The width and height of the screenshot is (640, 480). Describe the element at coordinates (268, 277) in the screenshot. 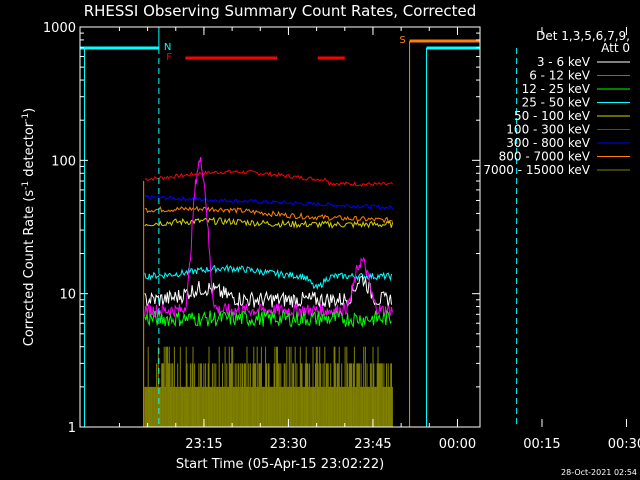

I see `series-25-50-kev` at that location.